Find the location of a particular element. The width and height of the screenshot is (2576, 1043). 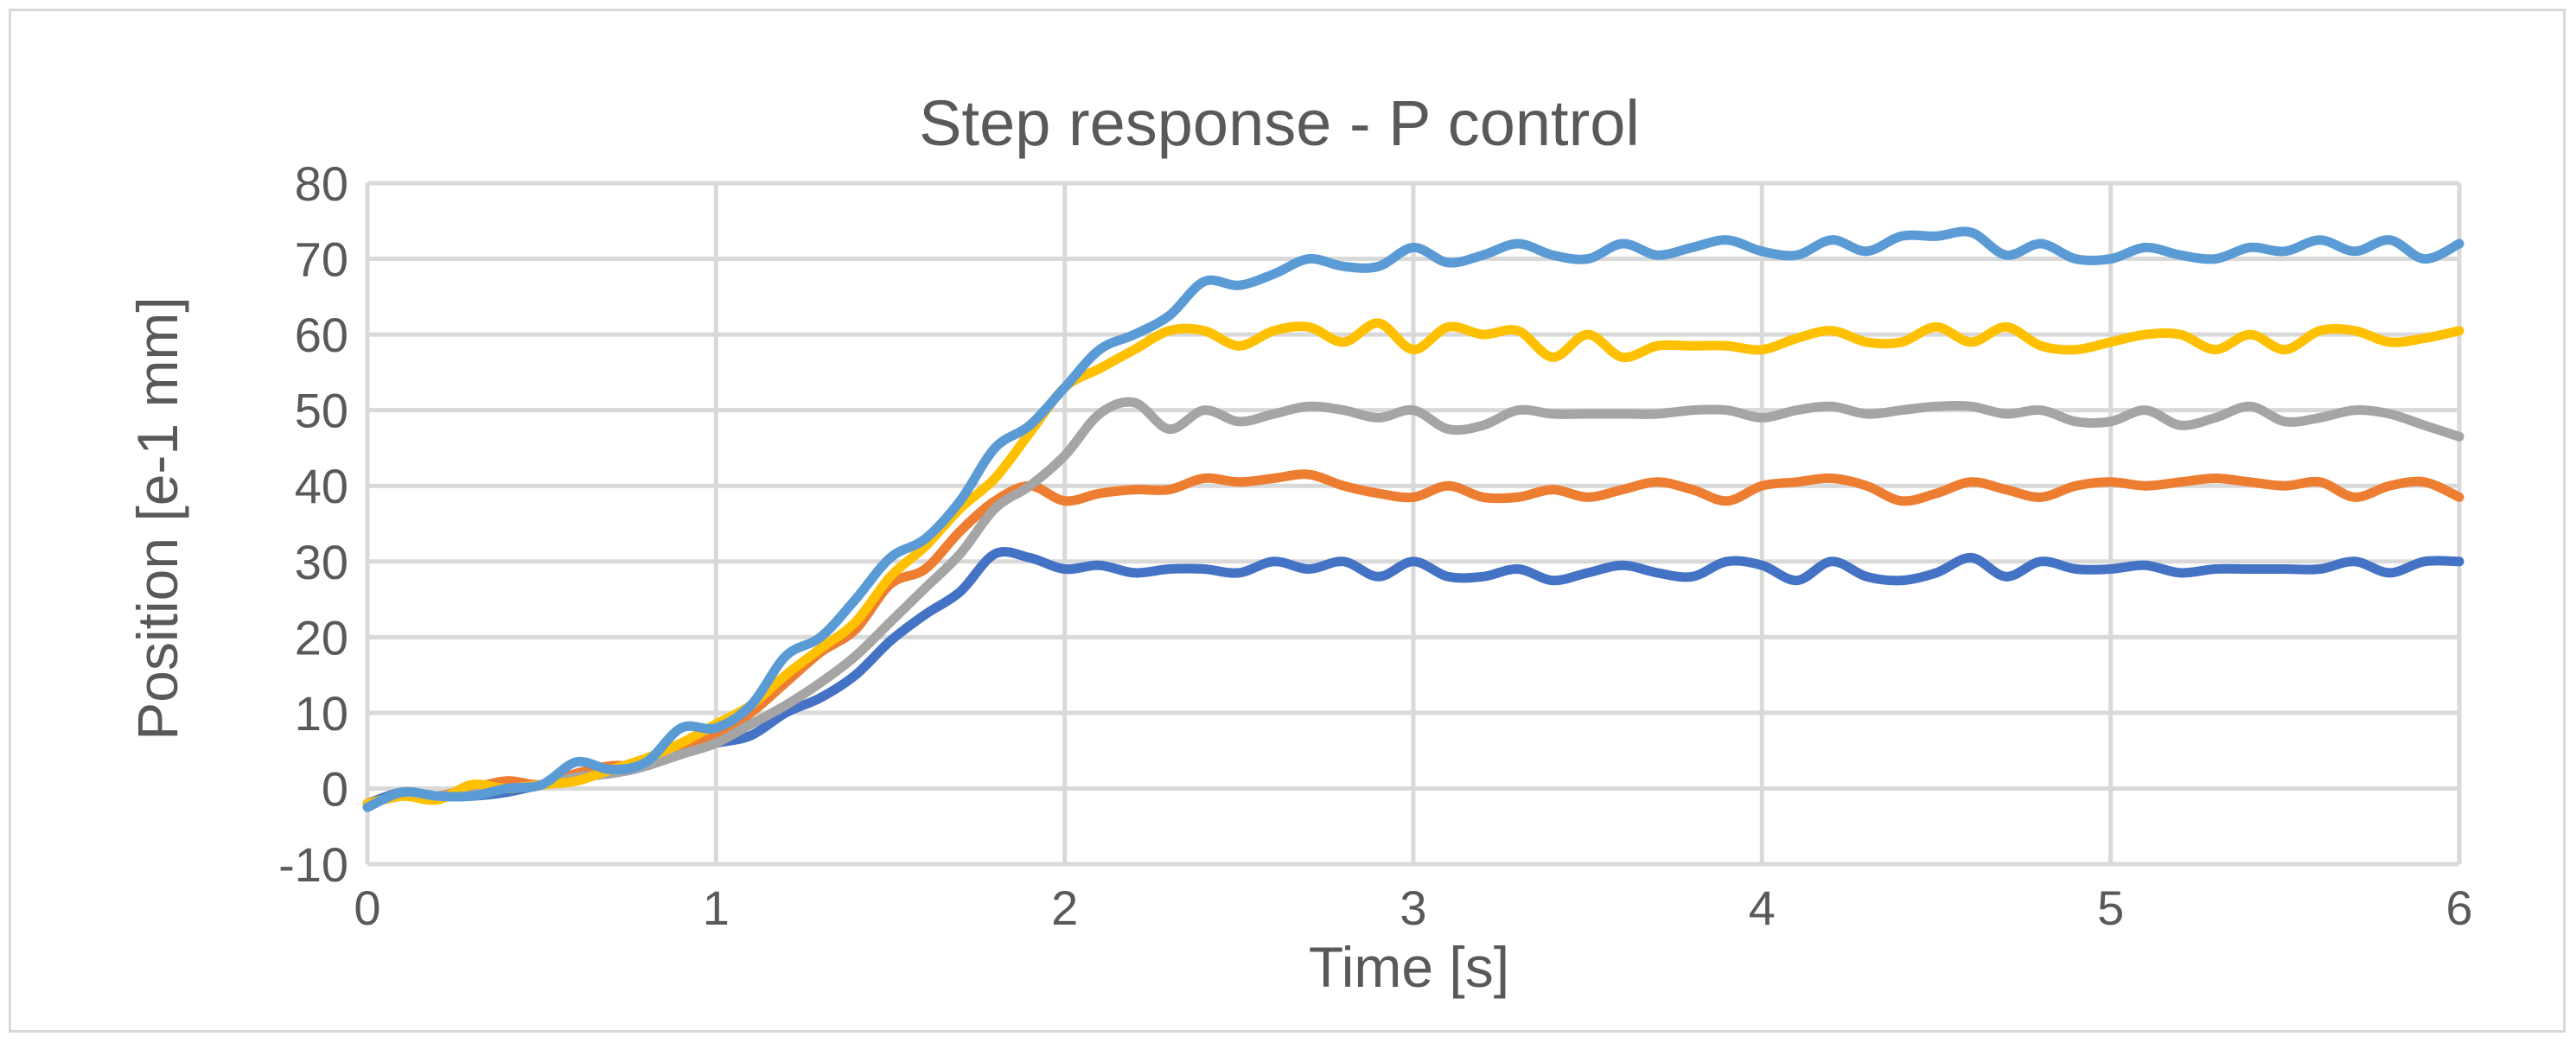

x-tick-label: 5 is located at coordinates (2110, 908).